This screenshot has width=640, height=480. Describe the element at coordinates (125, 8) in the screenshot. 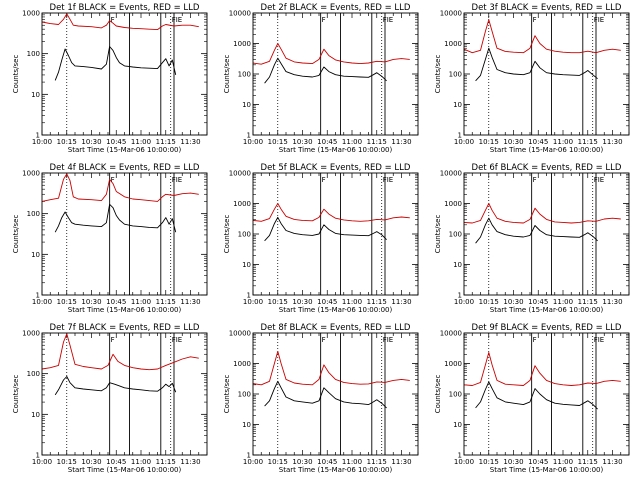

I see `plot-title: Det 1f BLACK = Events, RED = LLD` at that location.